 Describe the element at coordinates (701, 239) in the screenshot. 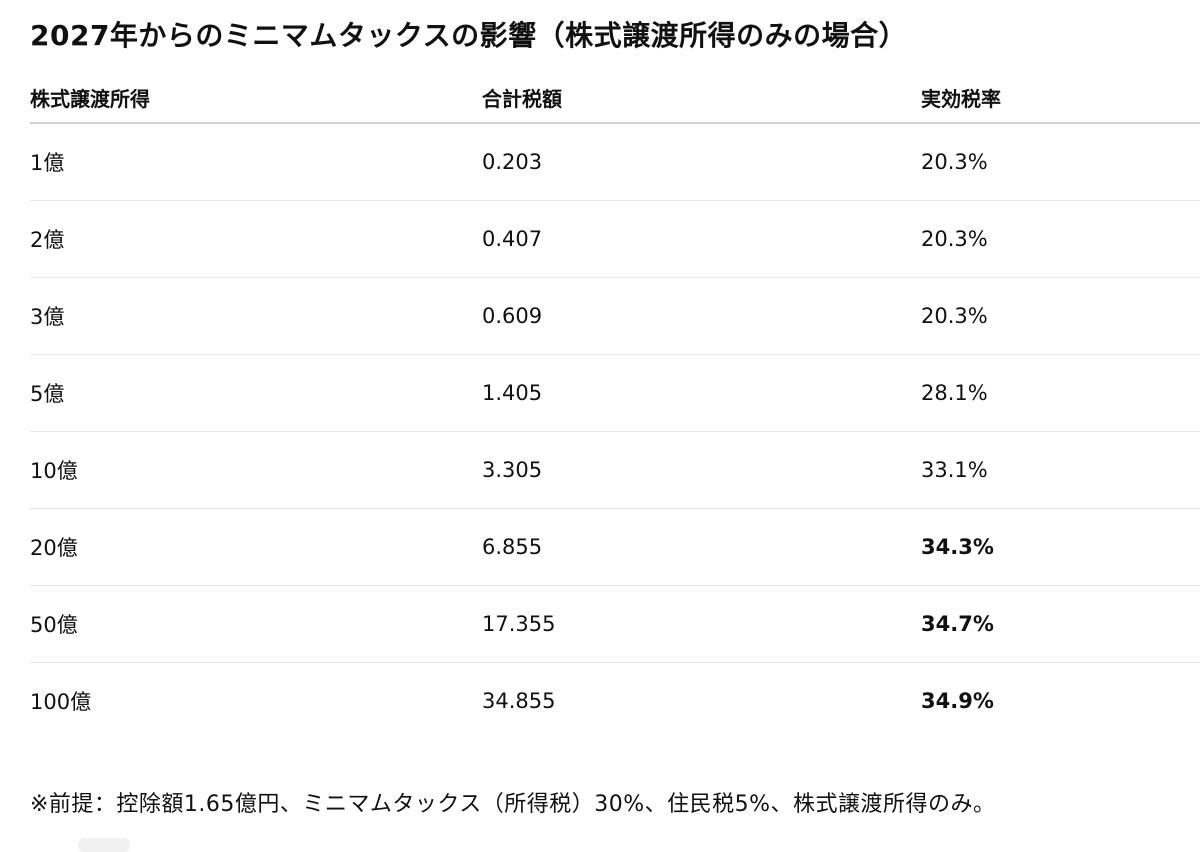

I see `cell-tax: 0.407` at that location.